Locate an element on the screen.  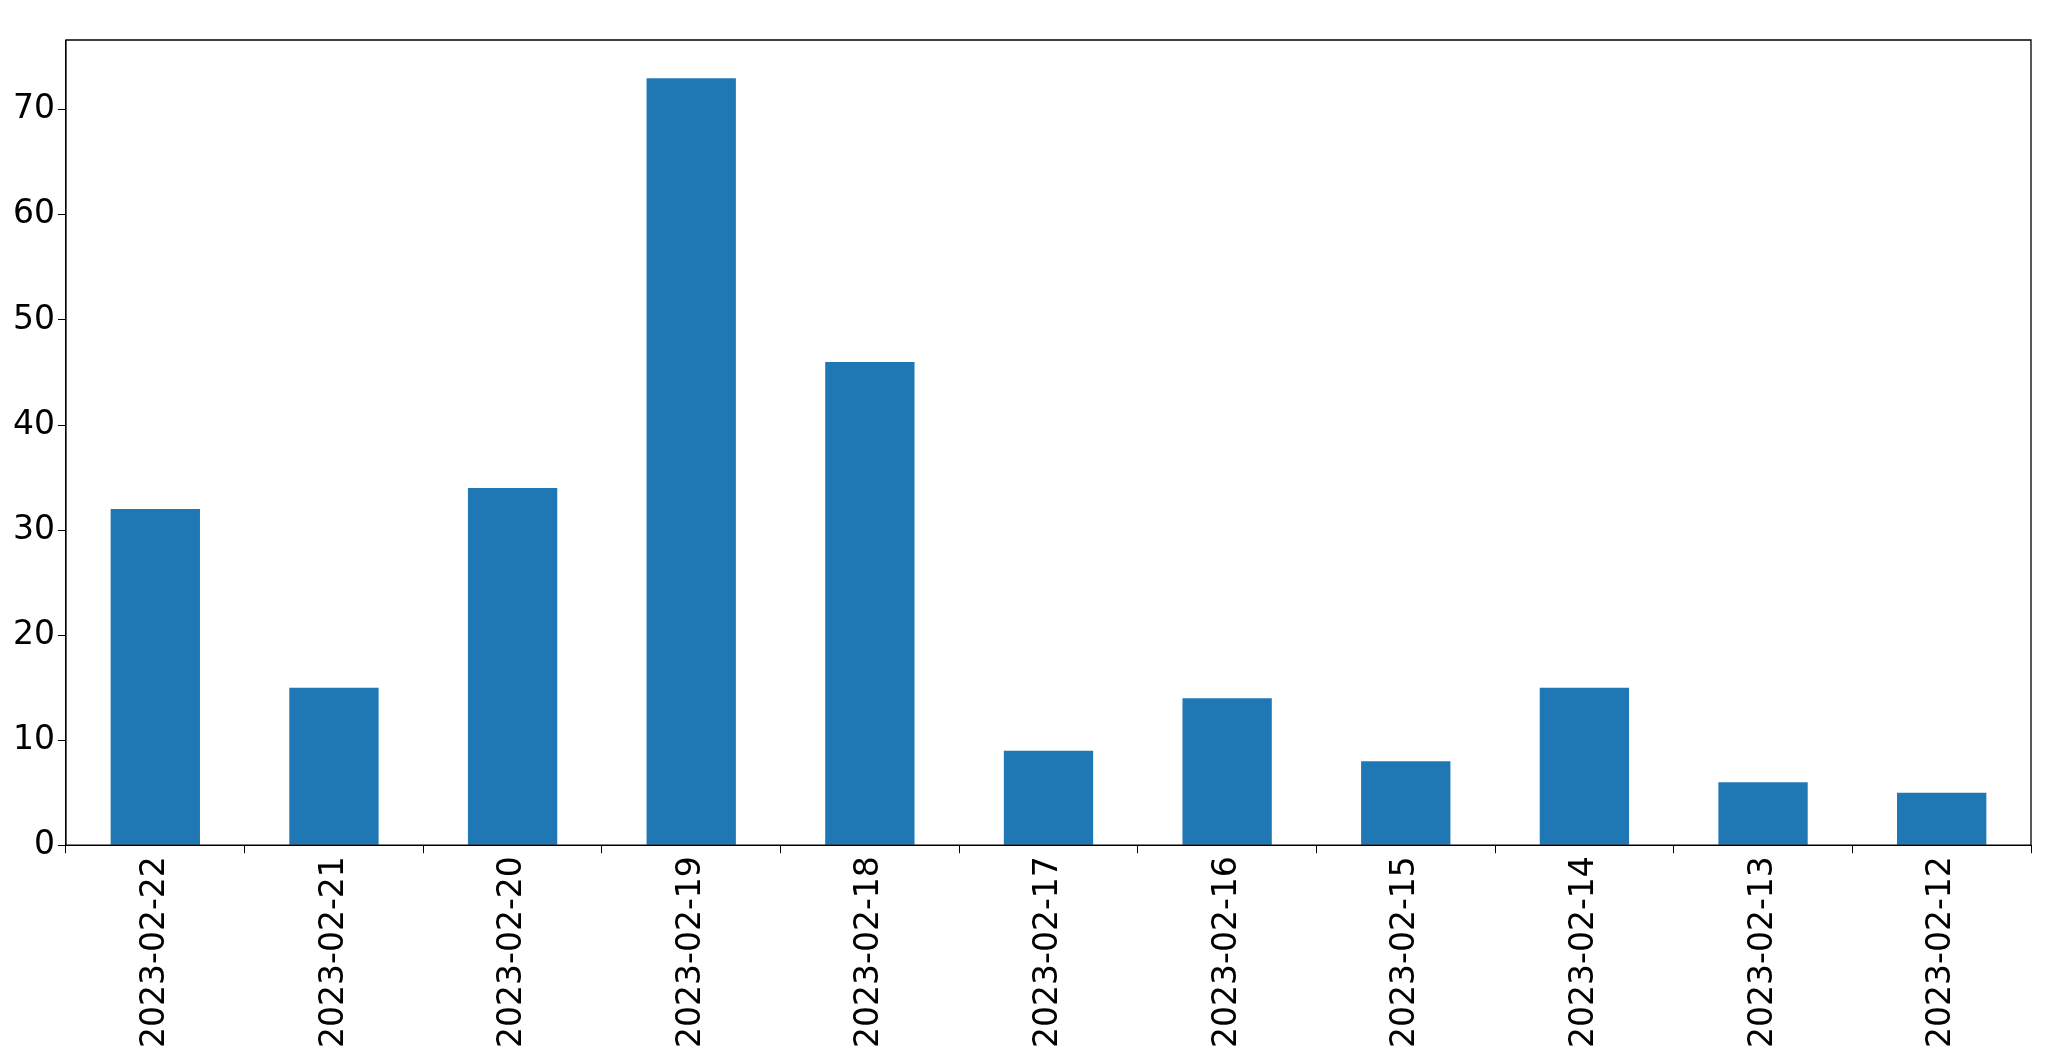
x-tick-label: 2023-02-14 is located at coordinates (1581, 952).